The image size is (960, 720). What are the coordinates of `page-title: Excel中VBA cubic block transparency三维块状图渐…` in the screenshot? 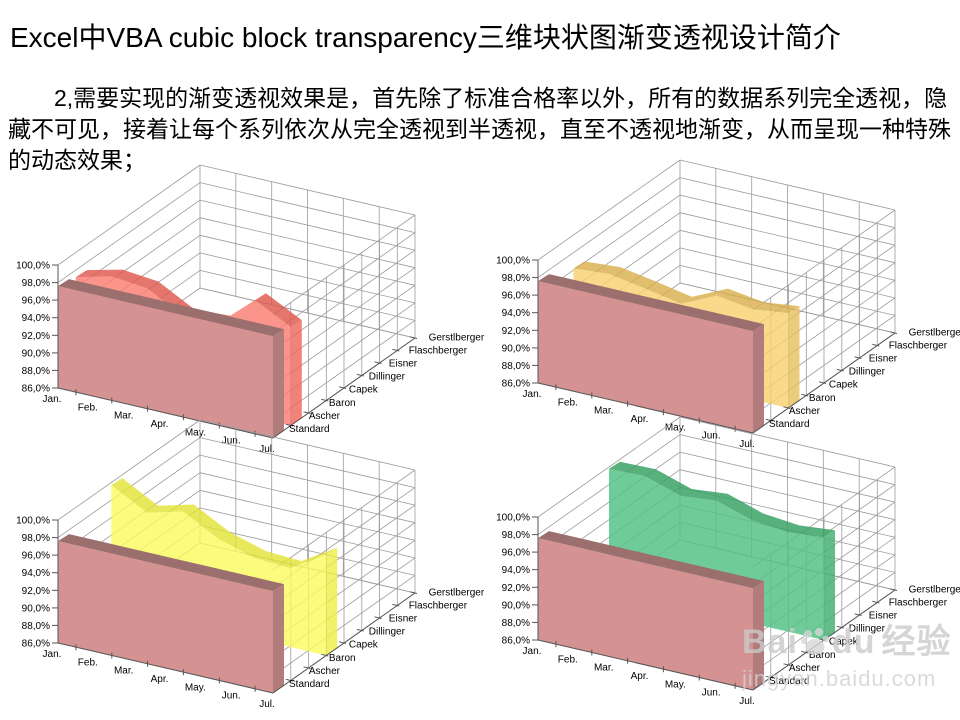 It's located at (425, 37).